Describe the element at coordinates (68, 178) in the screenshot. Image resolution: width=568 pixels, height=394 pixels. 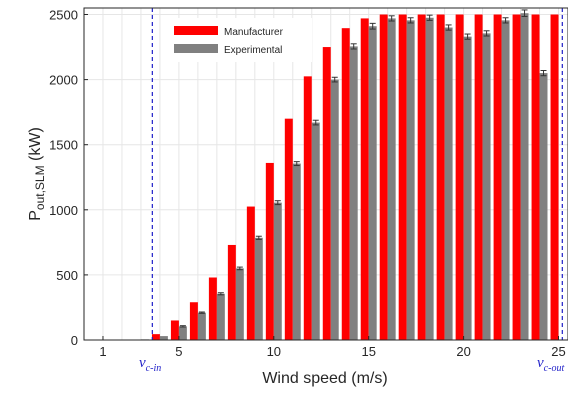
I see `y-axis-ticks: 0 500 1000 1500 2000 2500` at that location.